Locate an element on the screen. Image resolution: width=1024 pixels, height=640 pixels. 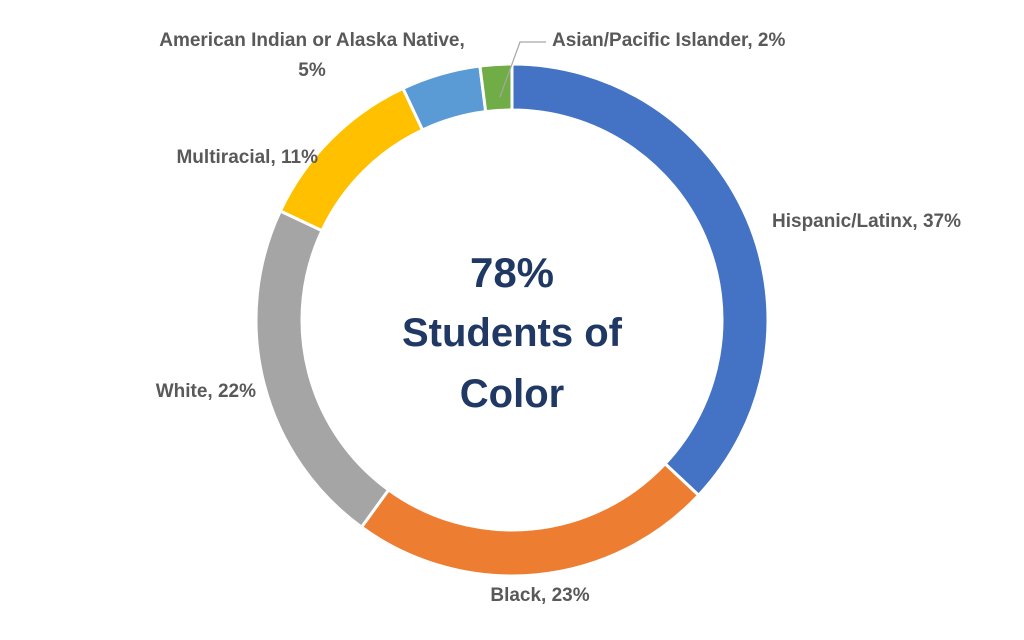
center-caption-line1: Students of is located at coordinates (512, 333).